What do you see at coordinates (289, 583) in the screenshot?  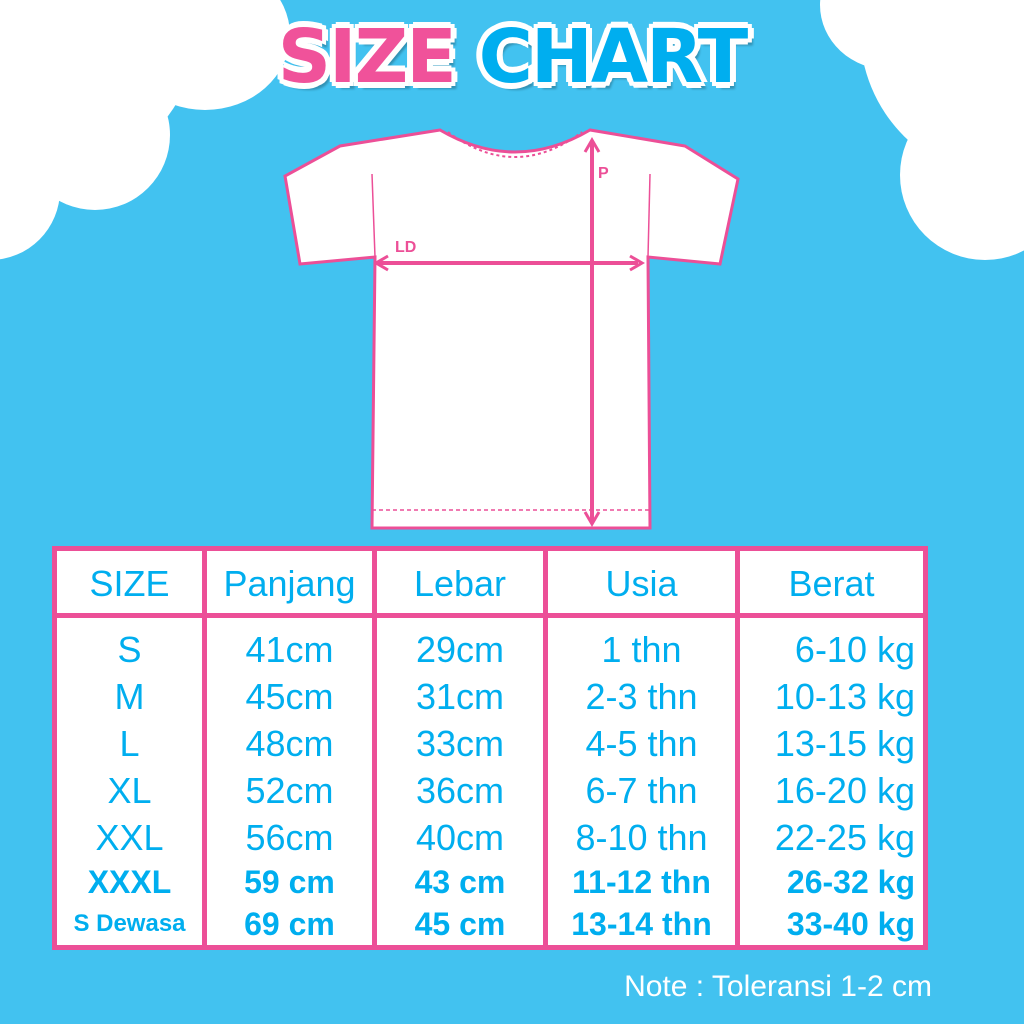 I see `header-panjang: Panjang` at bounding box center [289, 583].